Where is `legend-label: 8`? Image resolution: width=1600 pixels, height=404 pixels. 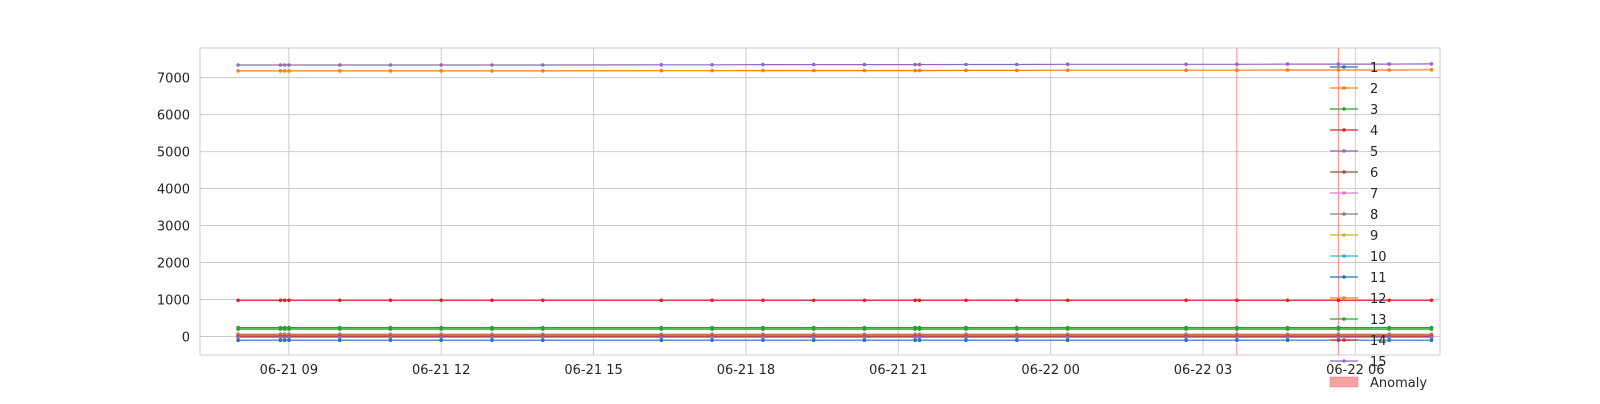
legend-label: 8 is located at coordinates (1374, 215).